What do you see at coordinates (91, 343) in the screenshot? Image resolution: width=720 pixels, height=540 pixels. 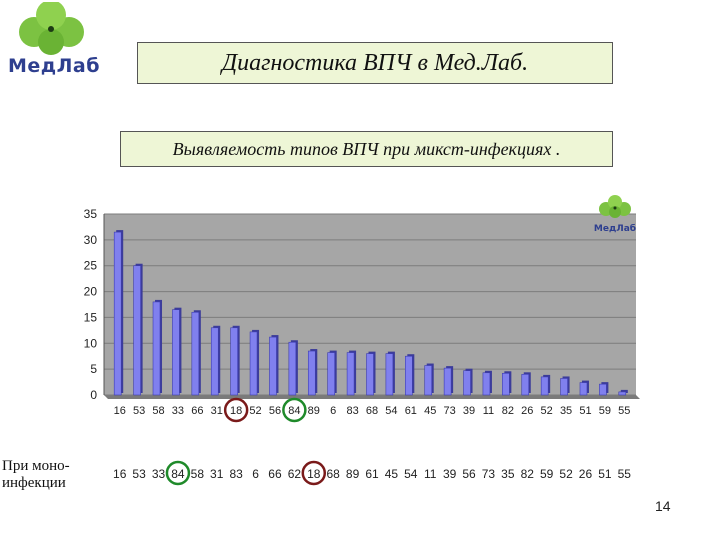 I see `y-tick-label: 10` at bounding box center [91, 343].